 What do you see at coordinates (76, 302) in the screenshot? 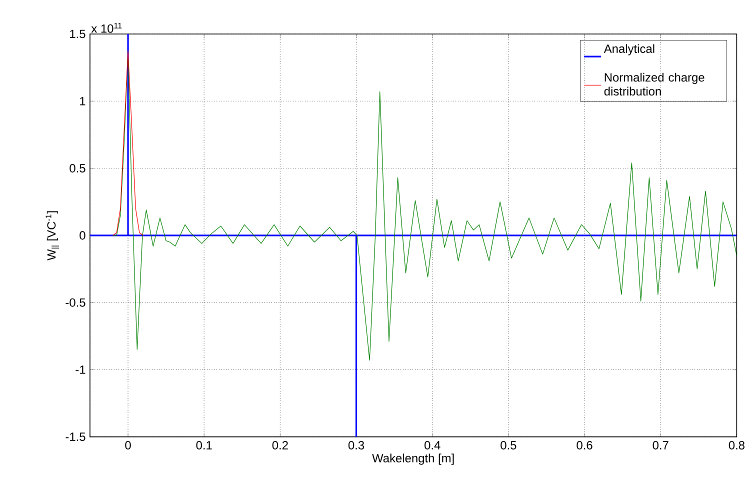
I see `y-tick-label: -0.5` at bounding box center [76, 302].